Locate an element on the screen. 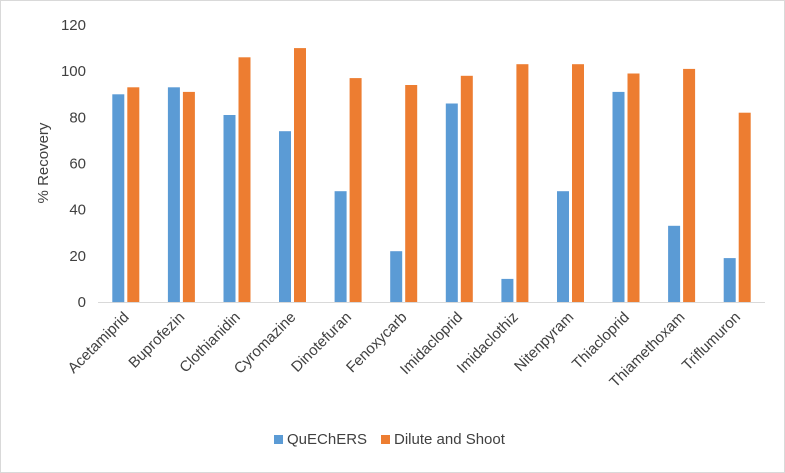 This screenshot has height=473, width=785. legend-label: QuEChERS is located at coordinates (327, 439).